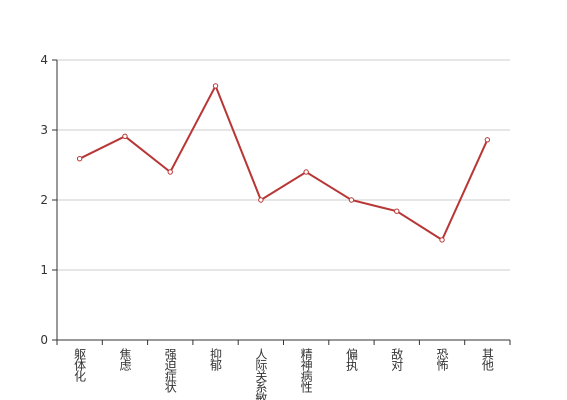 This screenshot has width=567, height=400. Describe the element at coordinates (44, 270) in the screenshot. I see `y-tick-label: 1` at that location.